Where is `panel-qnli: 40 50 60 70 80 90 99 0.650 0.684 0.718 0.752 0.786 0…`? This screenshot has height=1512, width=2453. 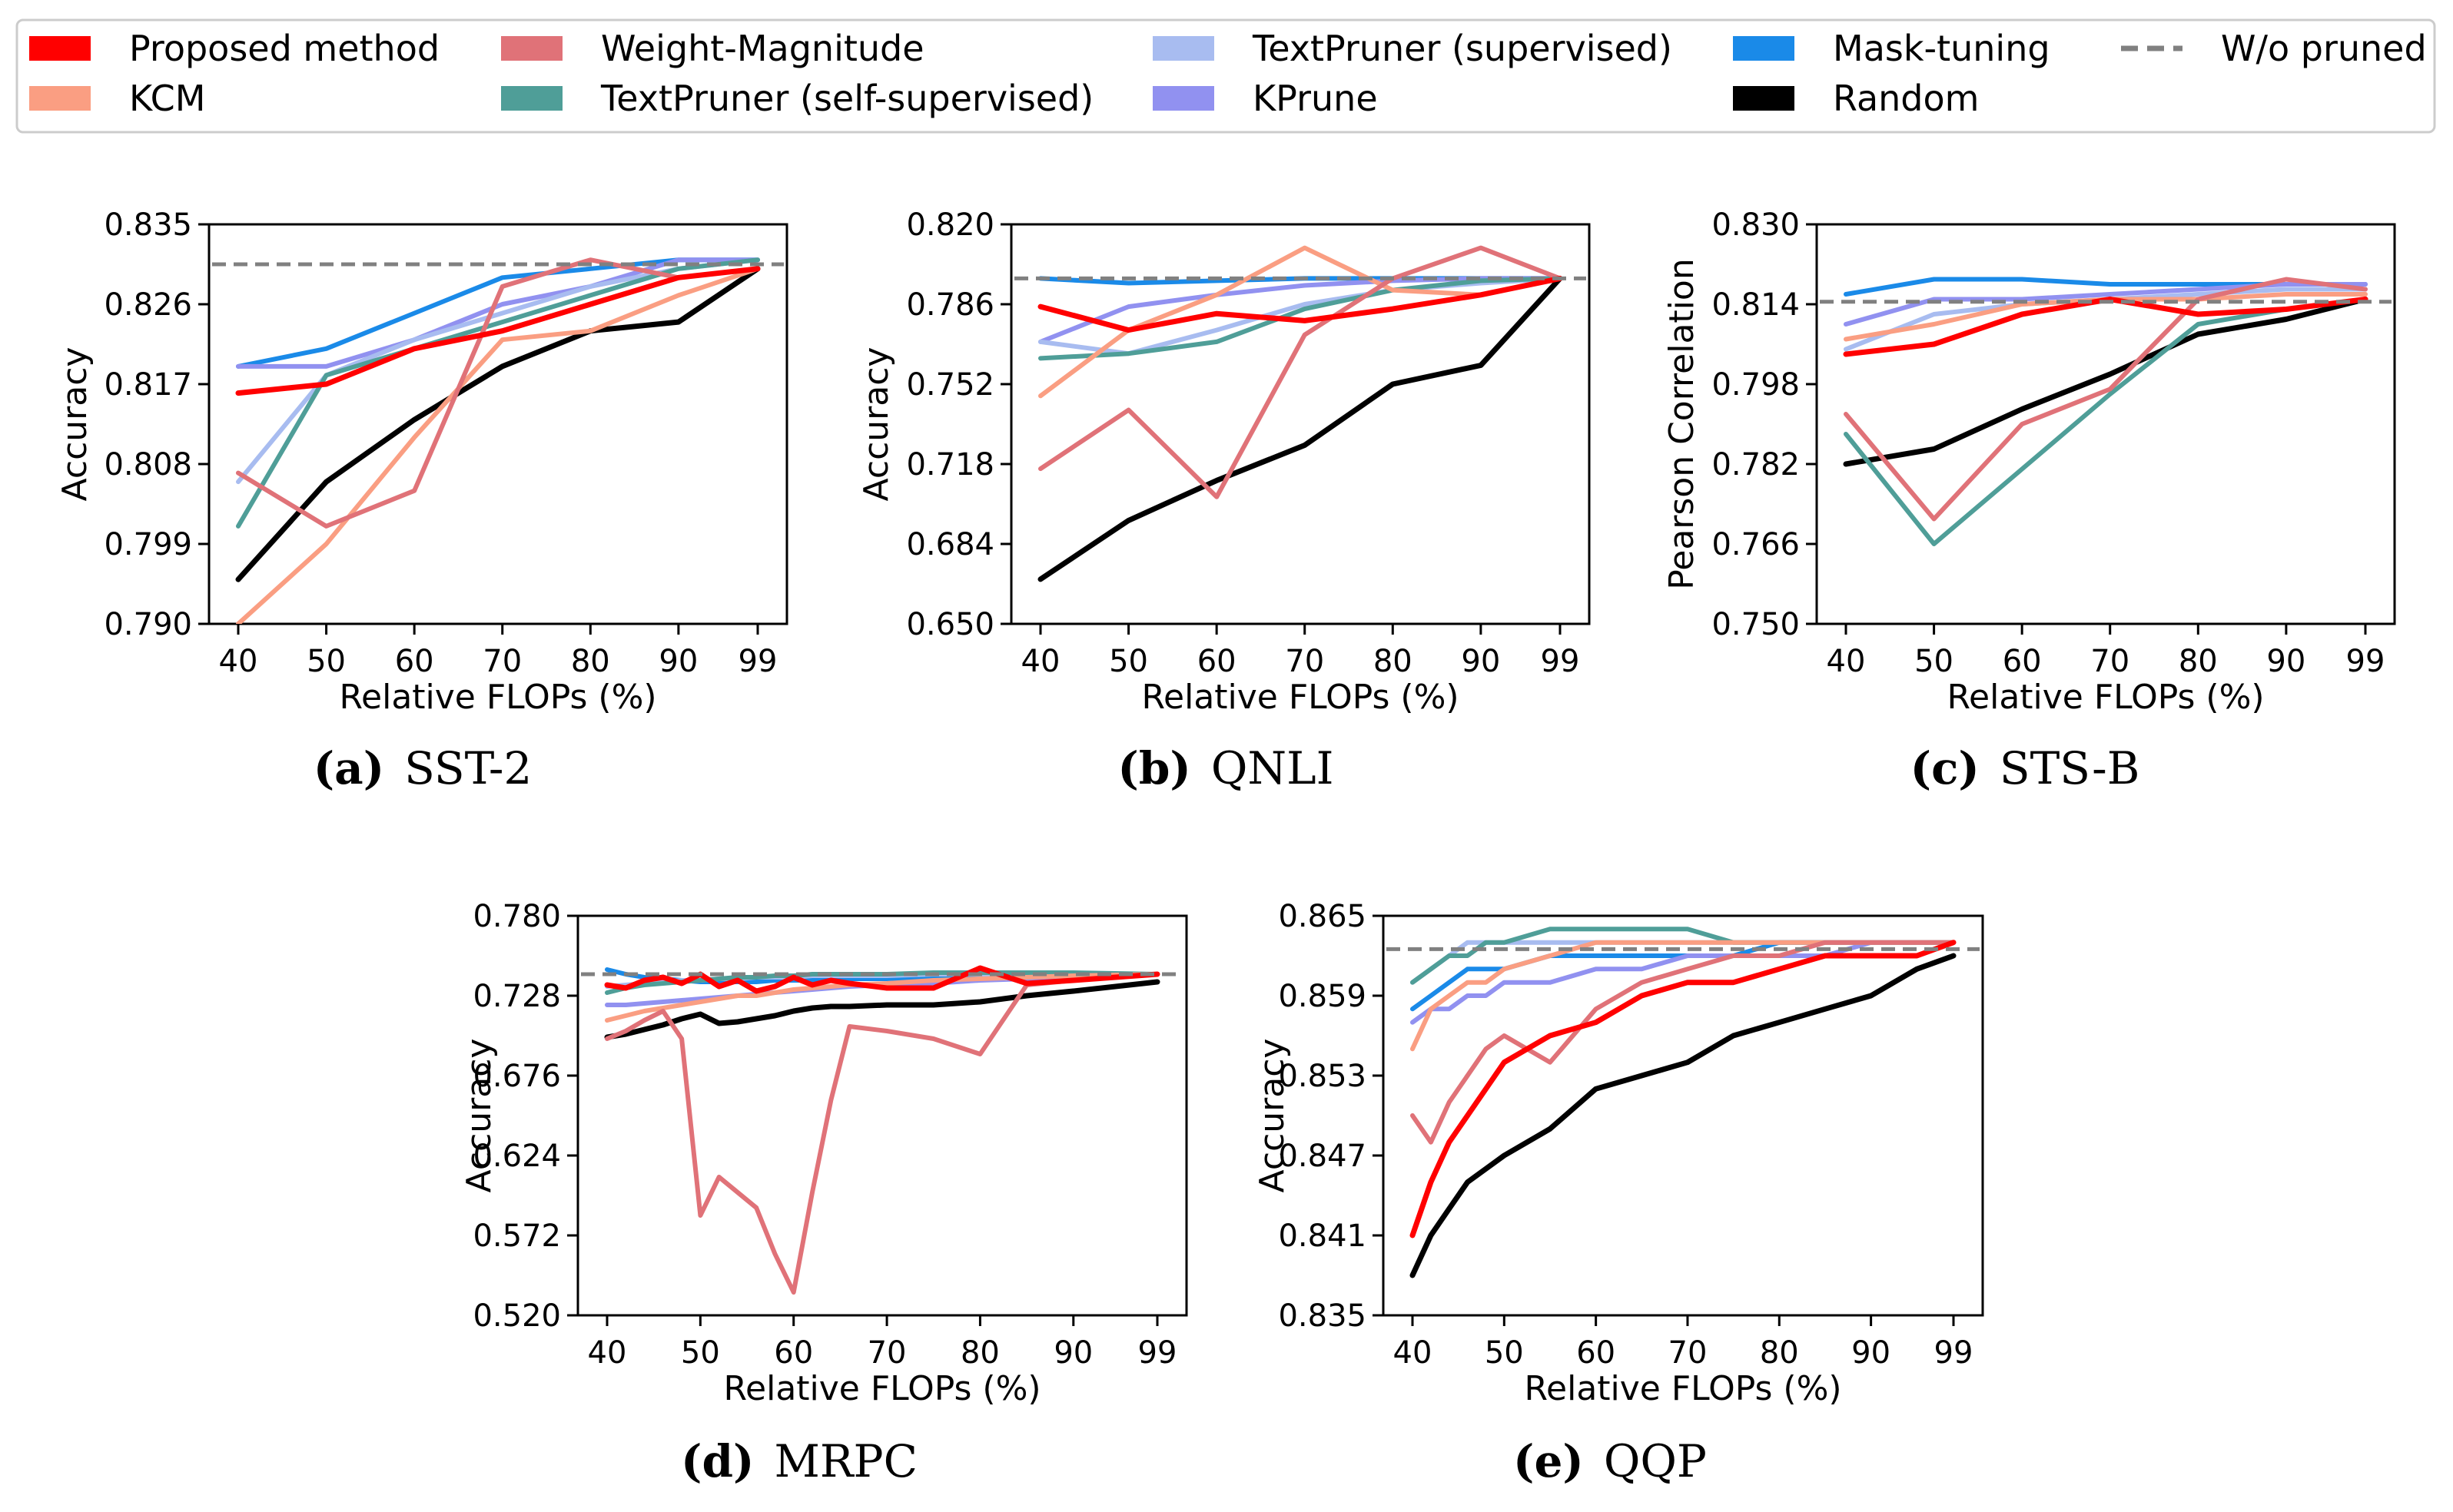
panel-qnli: 40 50 60 70 80 90 99 0.650 0.684 0.718 0.752 0.786 0… is located at coordinates (1224, 500).